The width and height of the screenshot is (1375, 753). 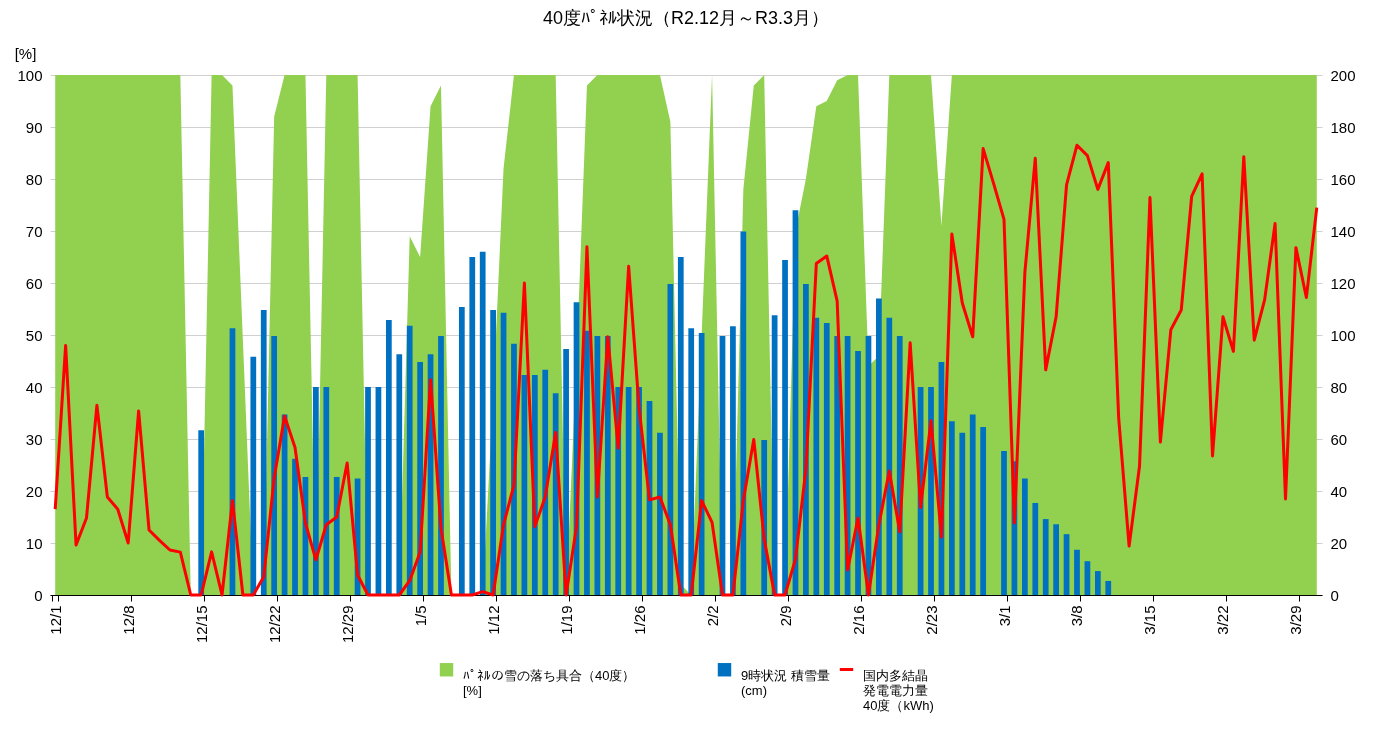 What do you see at coordinates (38, 595) in the screenshot?
I see `y-tick-label: 0` at bounding box center [38, 595].